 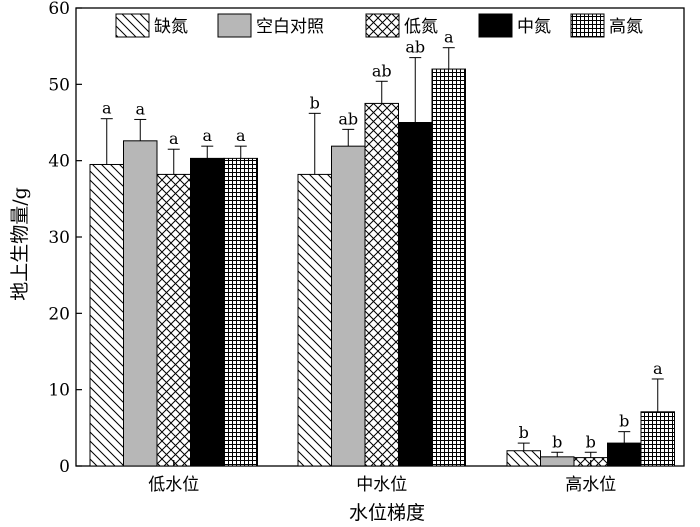 I want to click on legend-label: 中氮, so click(x=534, y=27).